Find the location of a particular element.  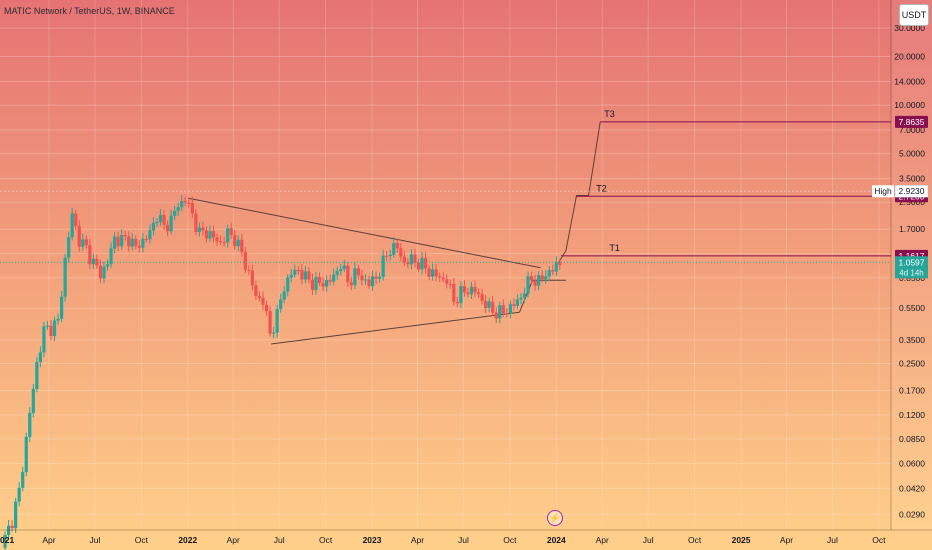

y-tick-label: 0.0600 is located at coordinates (912, 463).